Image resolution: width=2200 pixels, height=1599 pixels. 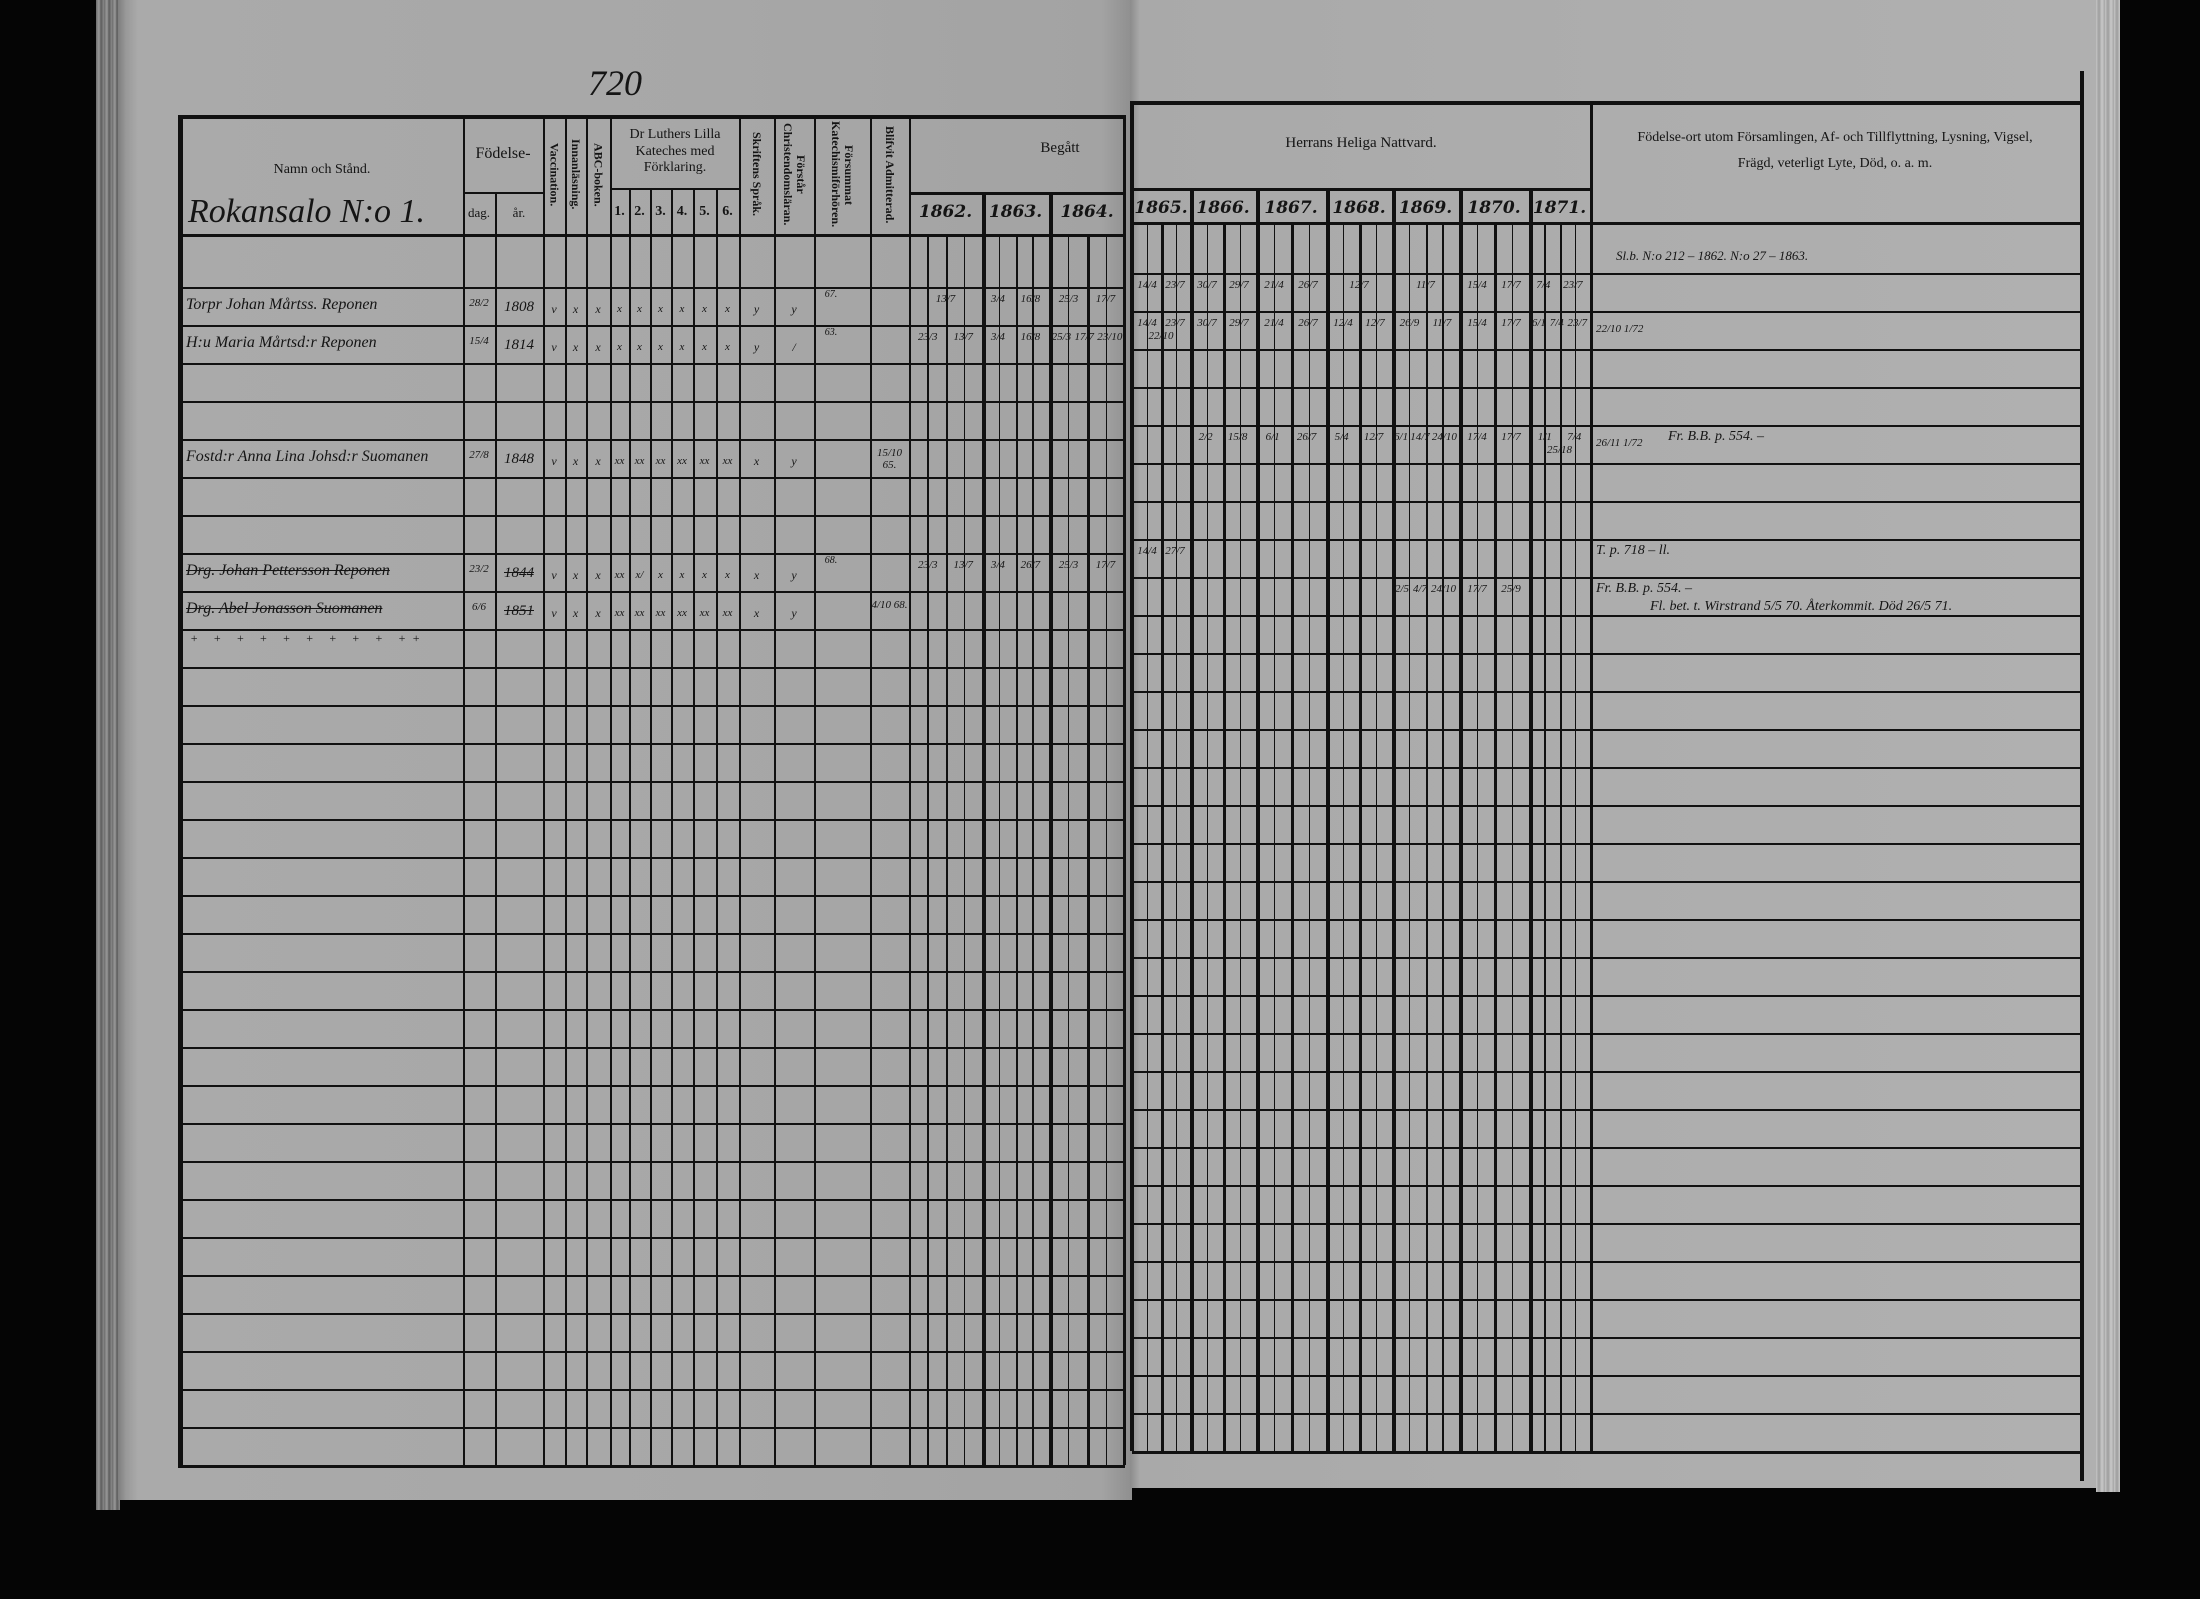 What do you see at coordinates (1087, 565) in the screenshot?
I see `communion-cell: 25/3 17/7` at bounding box center [1087, 565].